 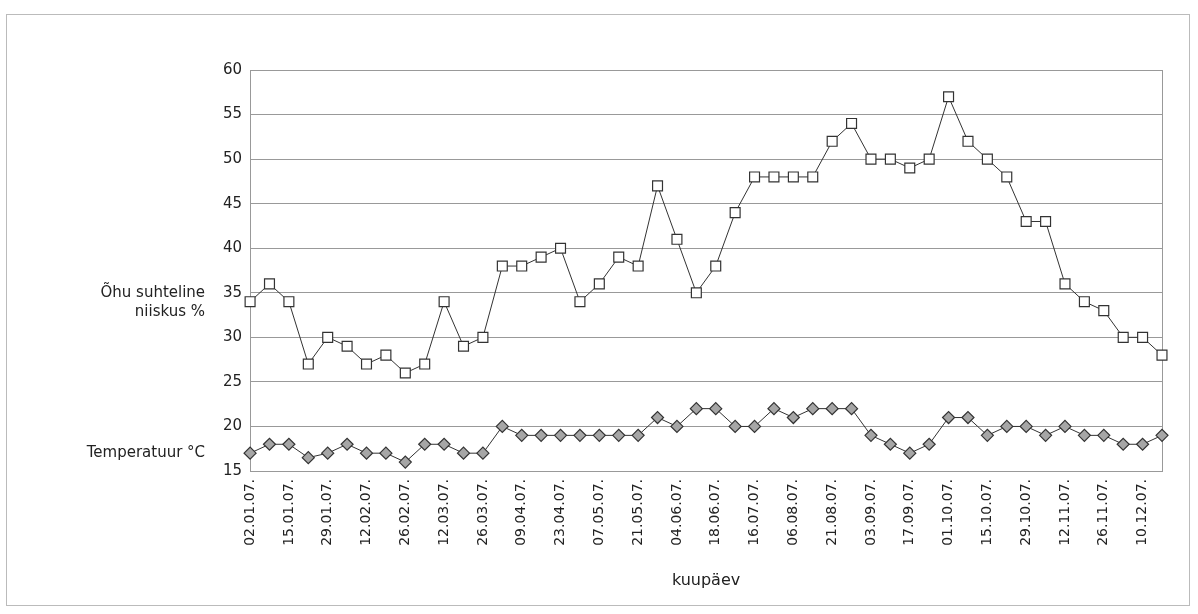 What do you see at coordinates (145, 452) in the screenshot?
I see `text: Temperatuur °C` at bounding box center [145, 452].